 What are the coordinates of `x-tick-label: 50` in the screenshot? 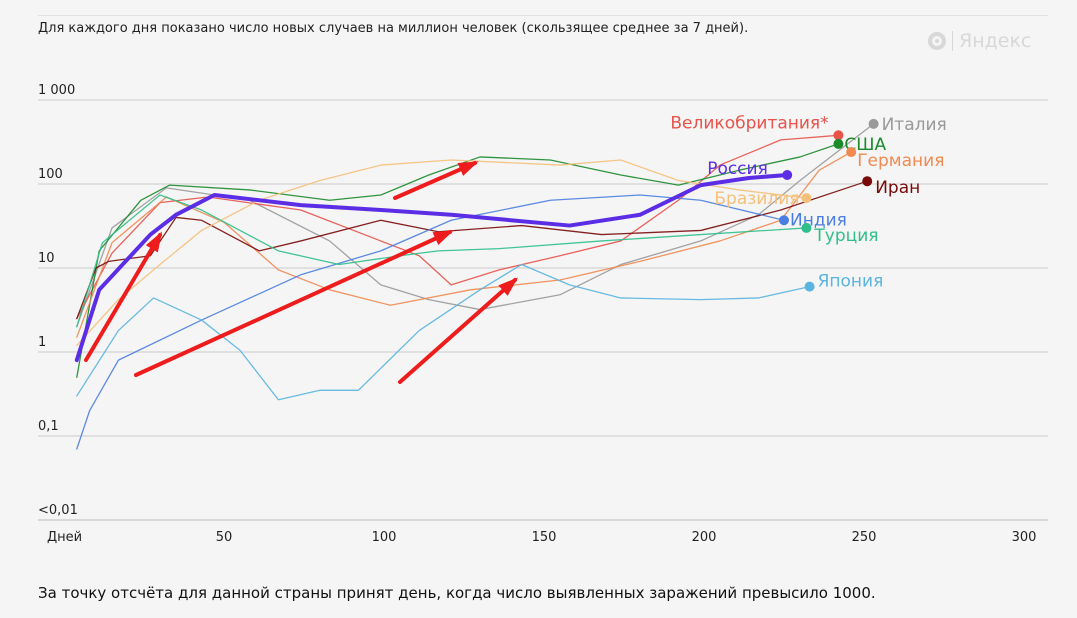 It's located at (224, 537).